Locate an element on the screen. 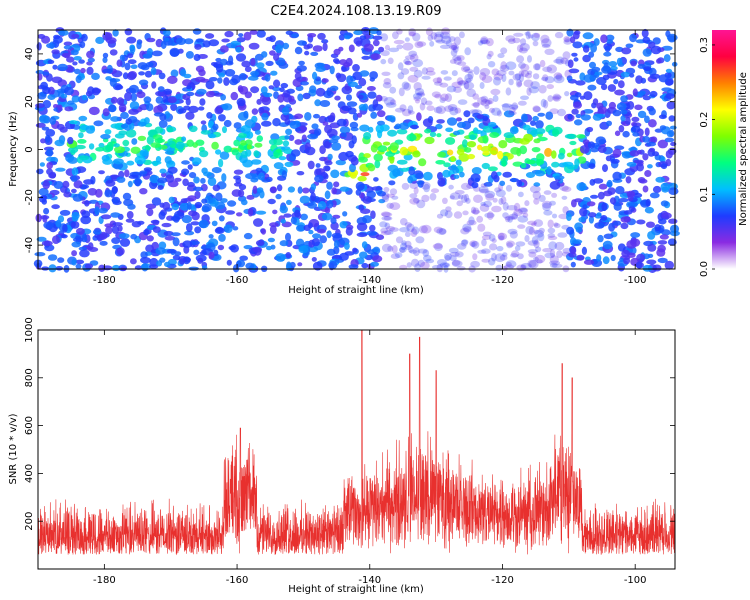 This screenshot has height=600, width=750. spectrogram-x-tick-label: -160 is located at coordinates (237, 280).